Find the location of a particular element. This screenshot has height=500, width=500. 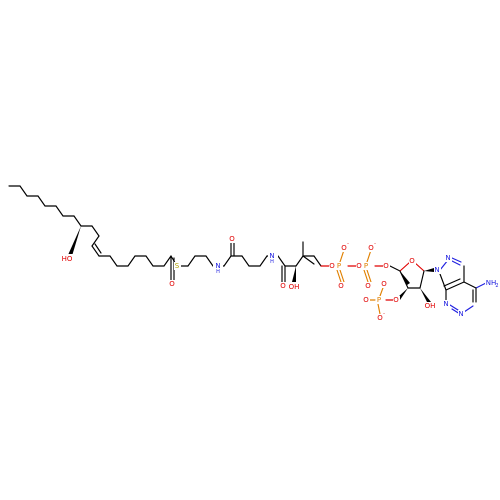

alkene-chain-bonds is located at coordinates (131, 251).